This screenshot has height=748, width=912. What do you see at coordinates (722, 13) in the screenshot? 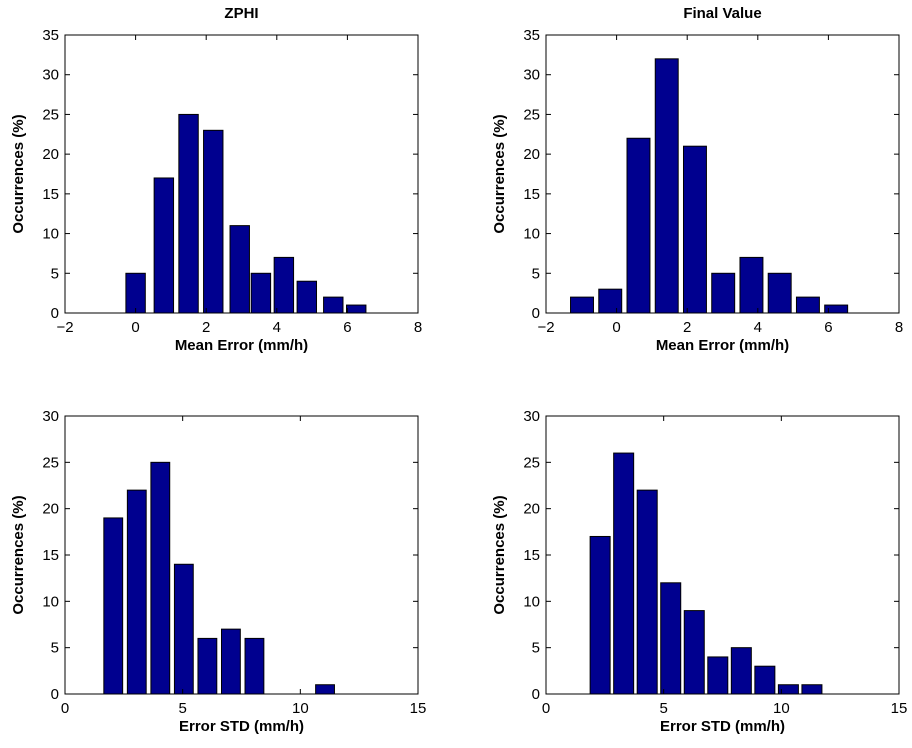
I see `chart-title: Final Value` at bounding box center [722, 13].